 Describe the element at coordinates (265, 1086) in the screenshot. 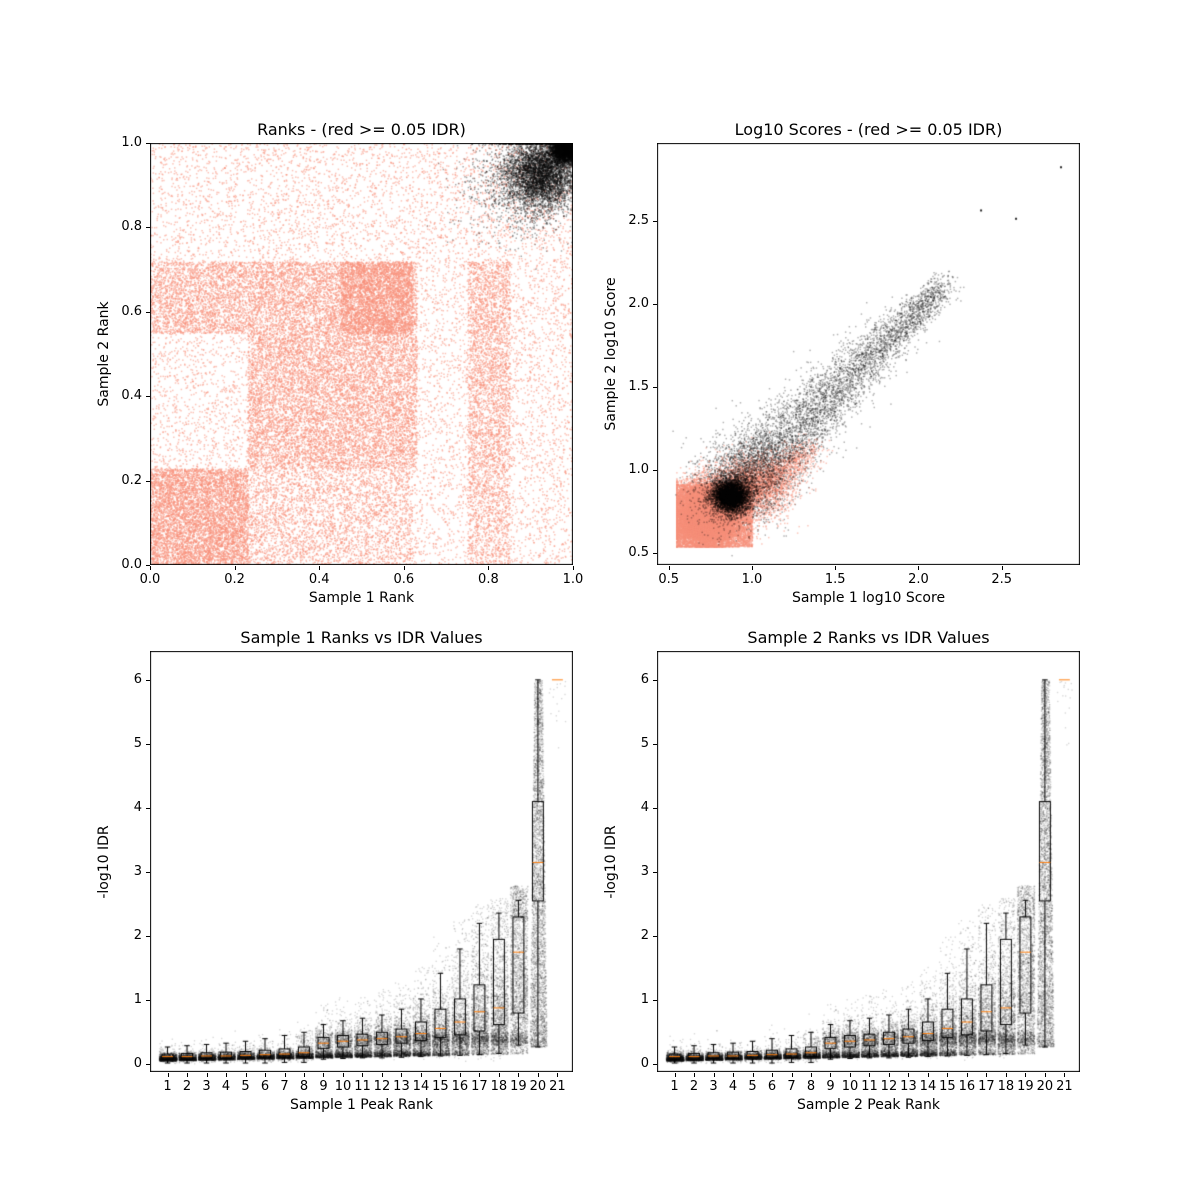

I see `x-tick-label: 6` at that location.